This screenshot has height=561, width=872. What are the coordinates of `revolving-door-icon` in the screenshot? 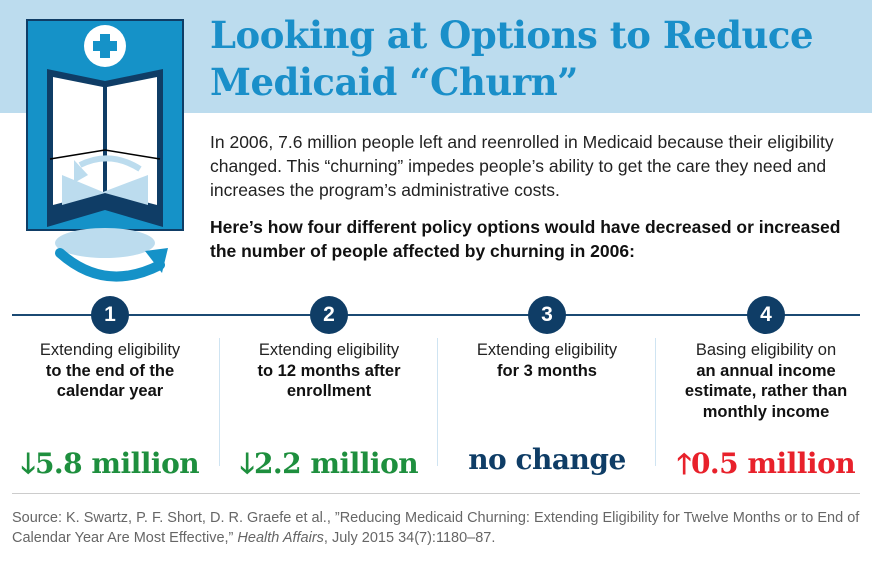 It's located at (105, 150).